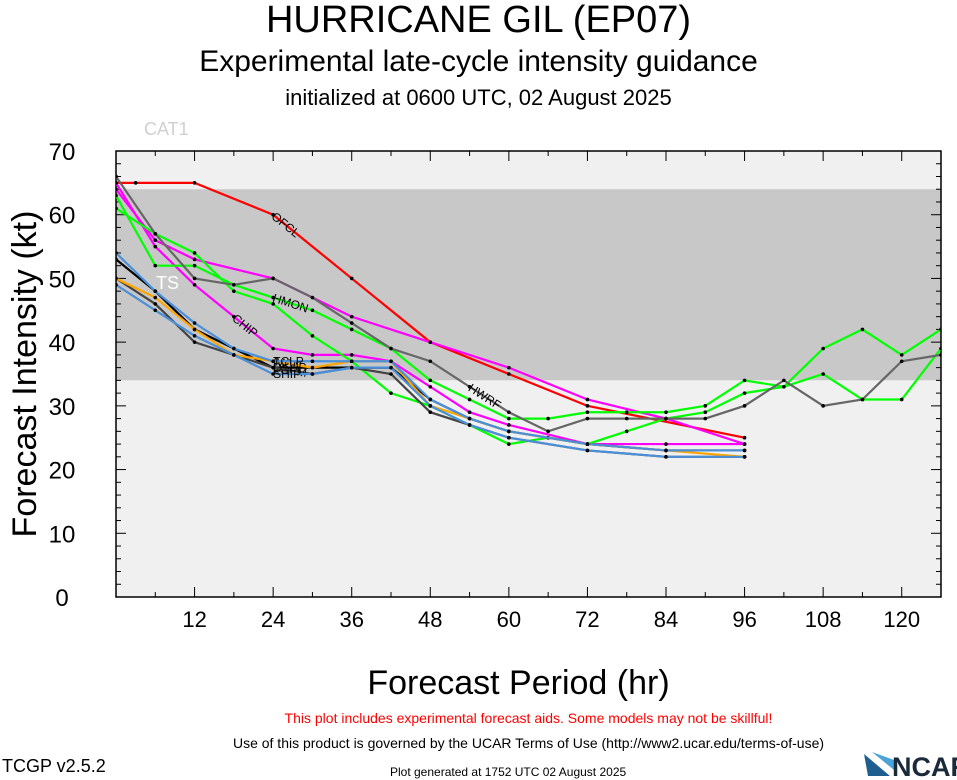 The height and width of the screenshot is (780, 957). Describe the element at coordinates (430, 619) in the screenshot. I see `x-tick-label: 48` at that location.